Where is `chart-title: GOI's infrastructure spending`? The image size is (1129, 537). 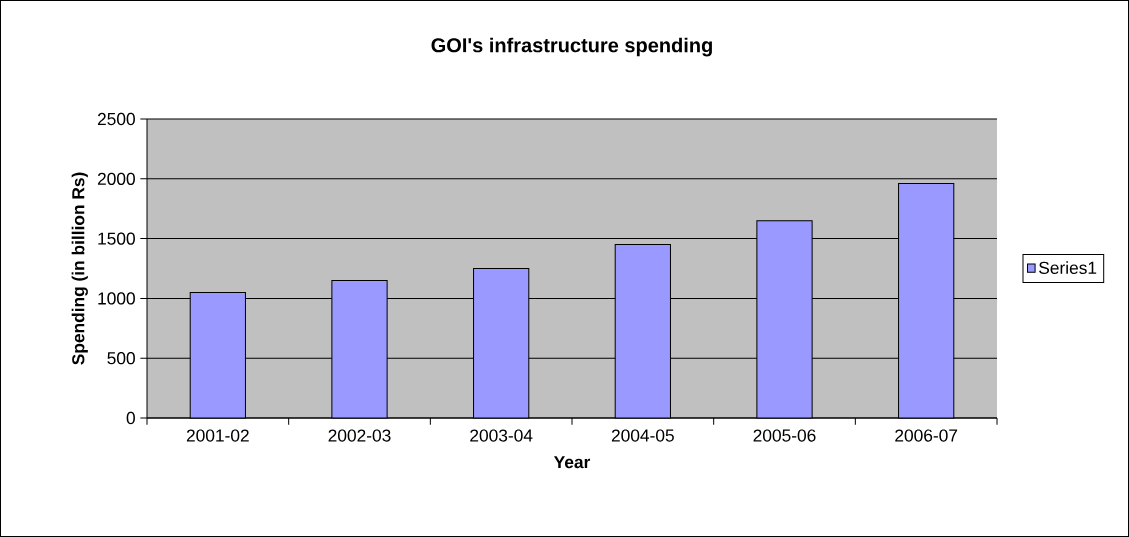 chart-title: GOI's infrastructure spending is located at coordinates (571, 47).